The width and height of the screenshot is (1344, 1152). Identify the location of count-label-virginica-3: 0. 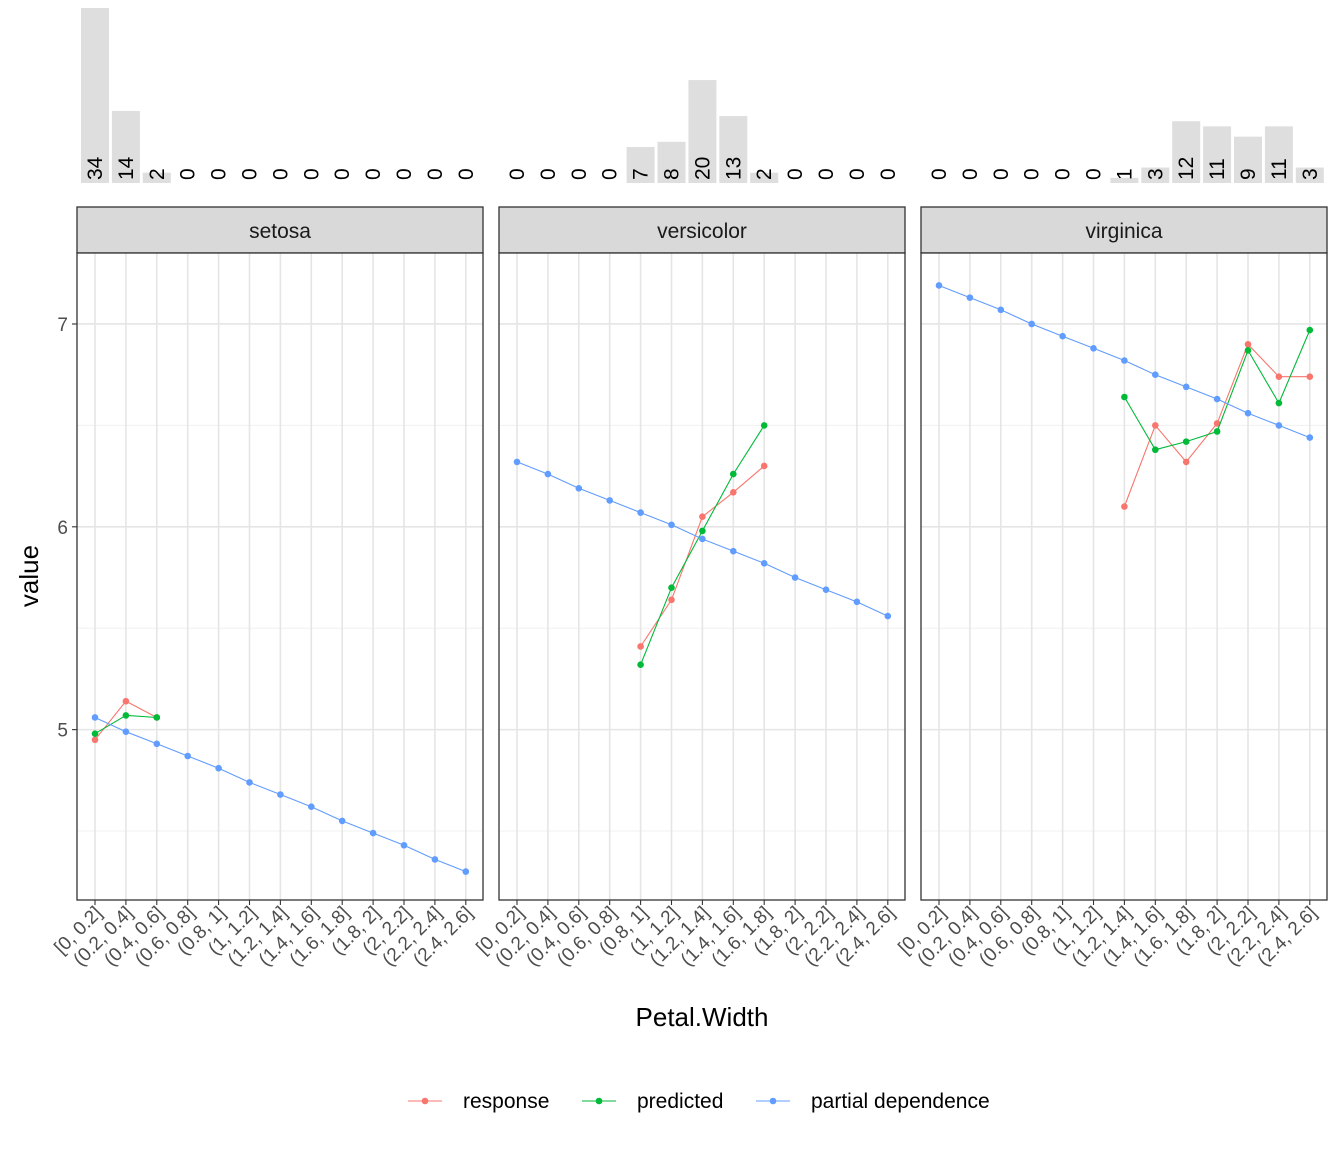
(1032, 174).